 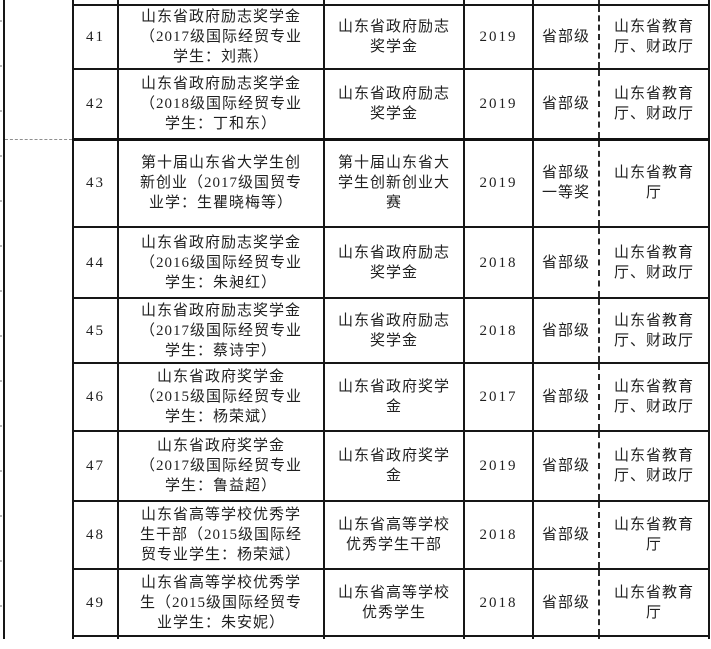 I want to click on cell-description: 山东省政府励志奖学金 （2018级国际经贸专业 学生：丁和东）, so click(x=221, y=104).